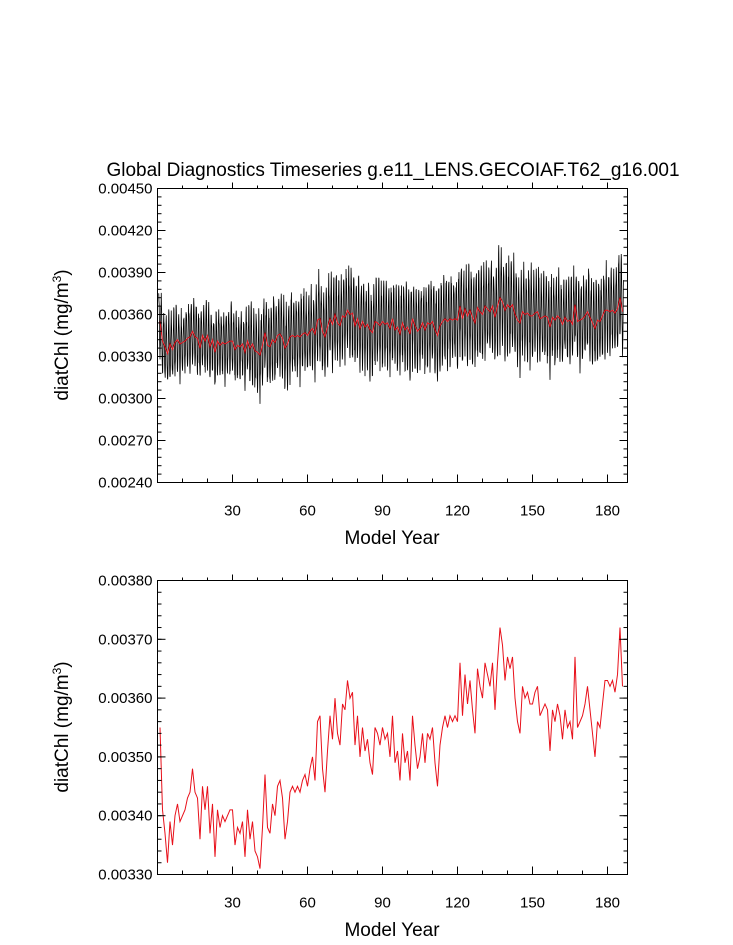 This screenshot has height=945, width=733. What do you see at coordinates (125, 875) in the screenshot?
I see `bottom-y-tick-label: 0.00330` at bounding box center [125, 875].